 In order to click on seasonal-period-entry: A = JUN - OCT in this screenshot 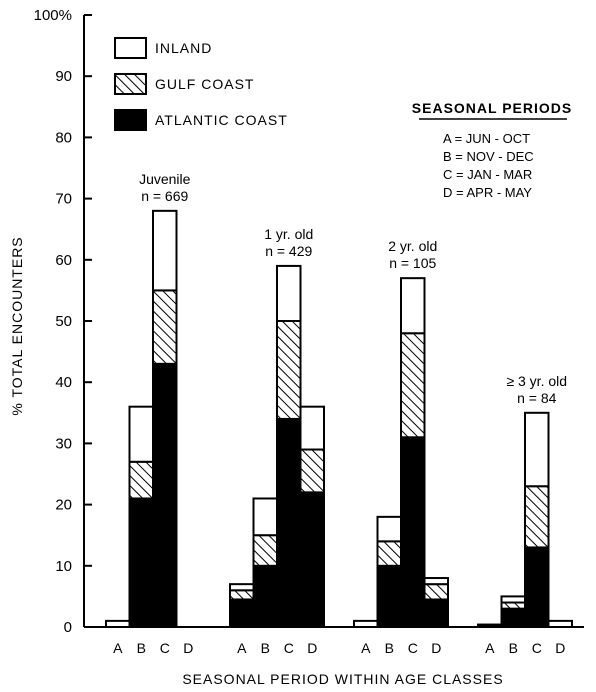, I will do `click(486, 138)`.